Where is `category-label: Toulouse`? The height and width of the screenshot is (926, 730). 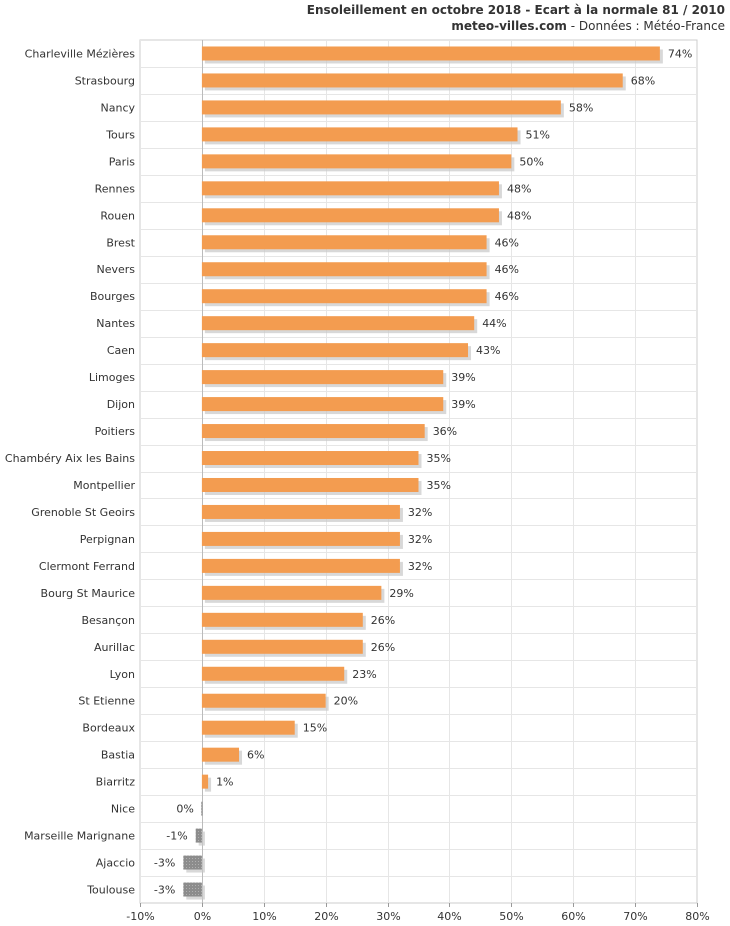
category-label: Toulouse is located at coordinates (110, 890).